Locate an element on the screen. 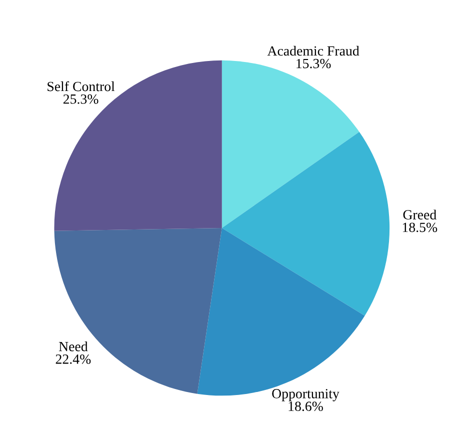 The height and width of the screenshot is (444, 458). slice-label: Opportunity is located at coordinates (306, 395).